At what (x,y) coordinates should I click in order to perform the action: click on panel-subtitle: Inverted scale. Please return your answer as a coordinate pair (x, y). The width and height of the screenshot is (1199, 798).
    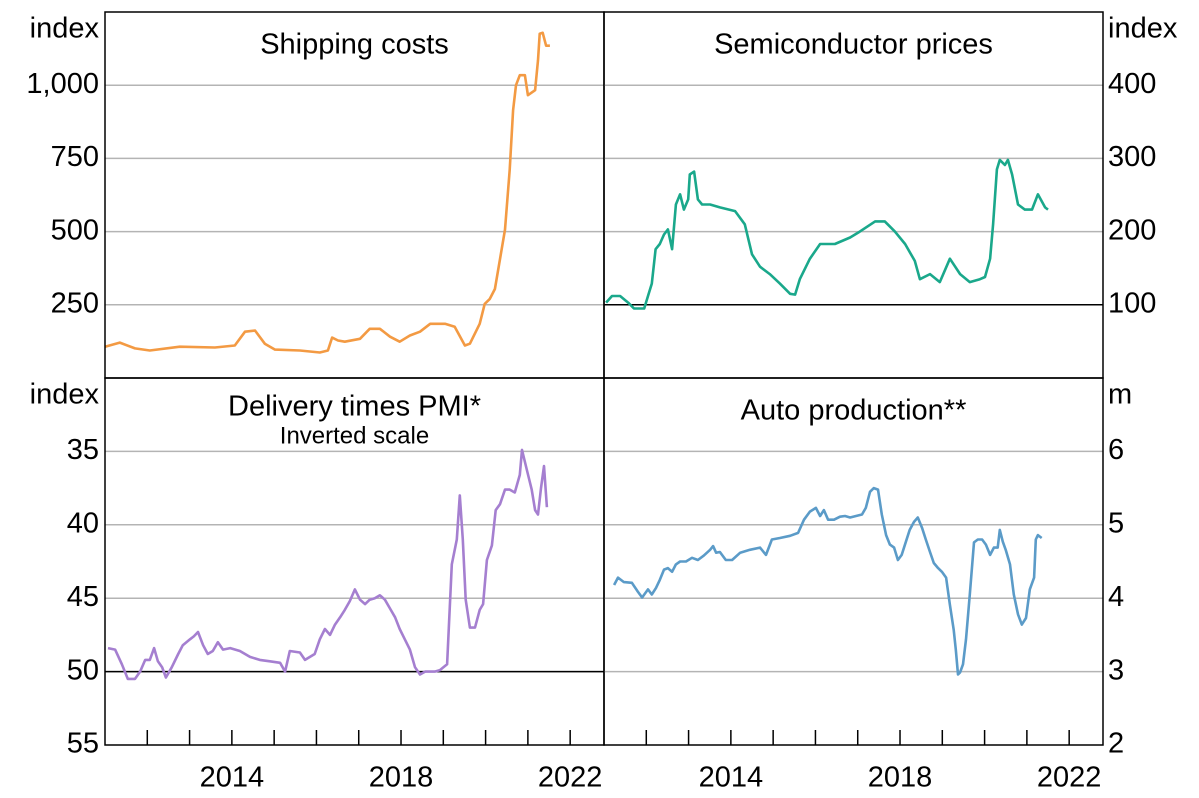
    Looking at the image, I should click on (354, 435).